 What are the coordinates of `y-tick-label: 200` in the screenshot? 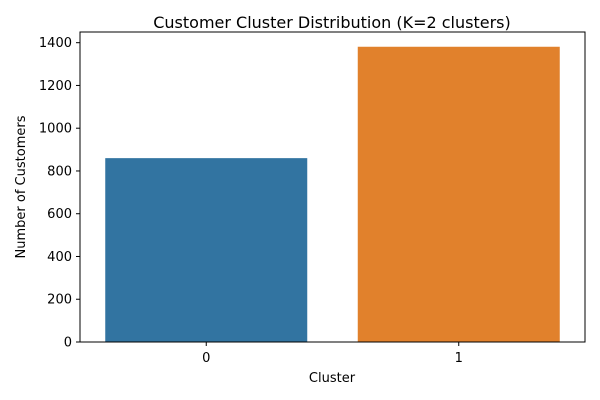 It's located at (59, 300).